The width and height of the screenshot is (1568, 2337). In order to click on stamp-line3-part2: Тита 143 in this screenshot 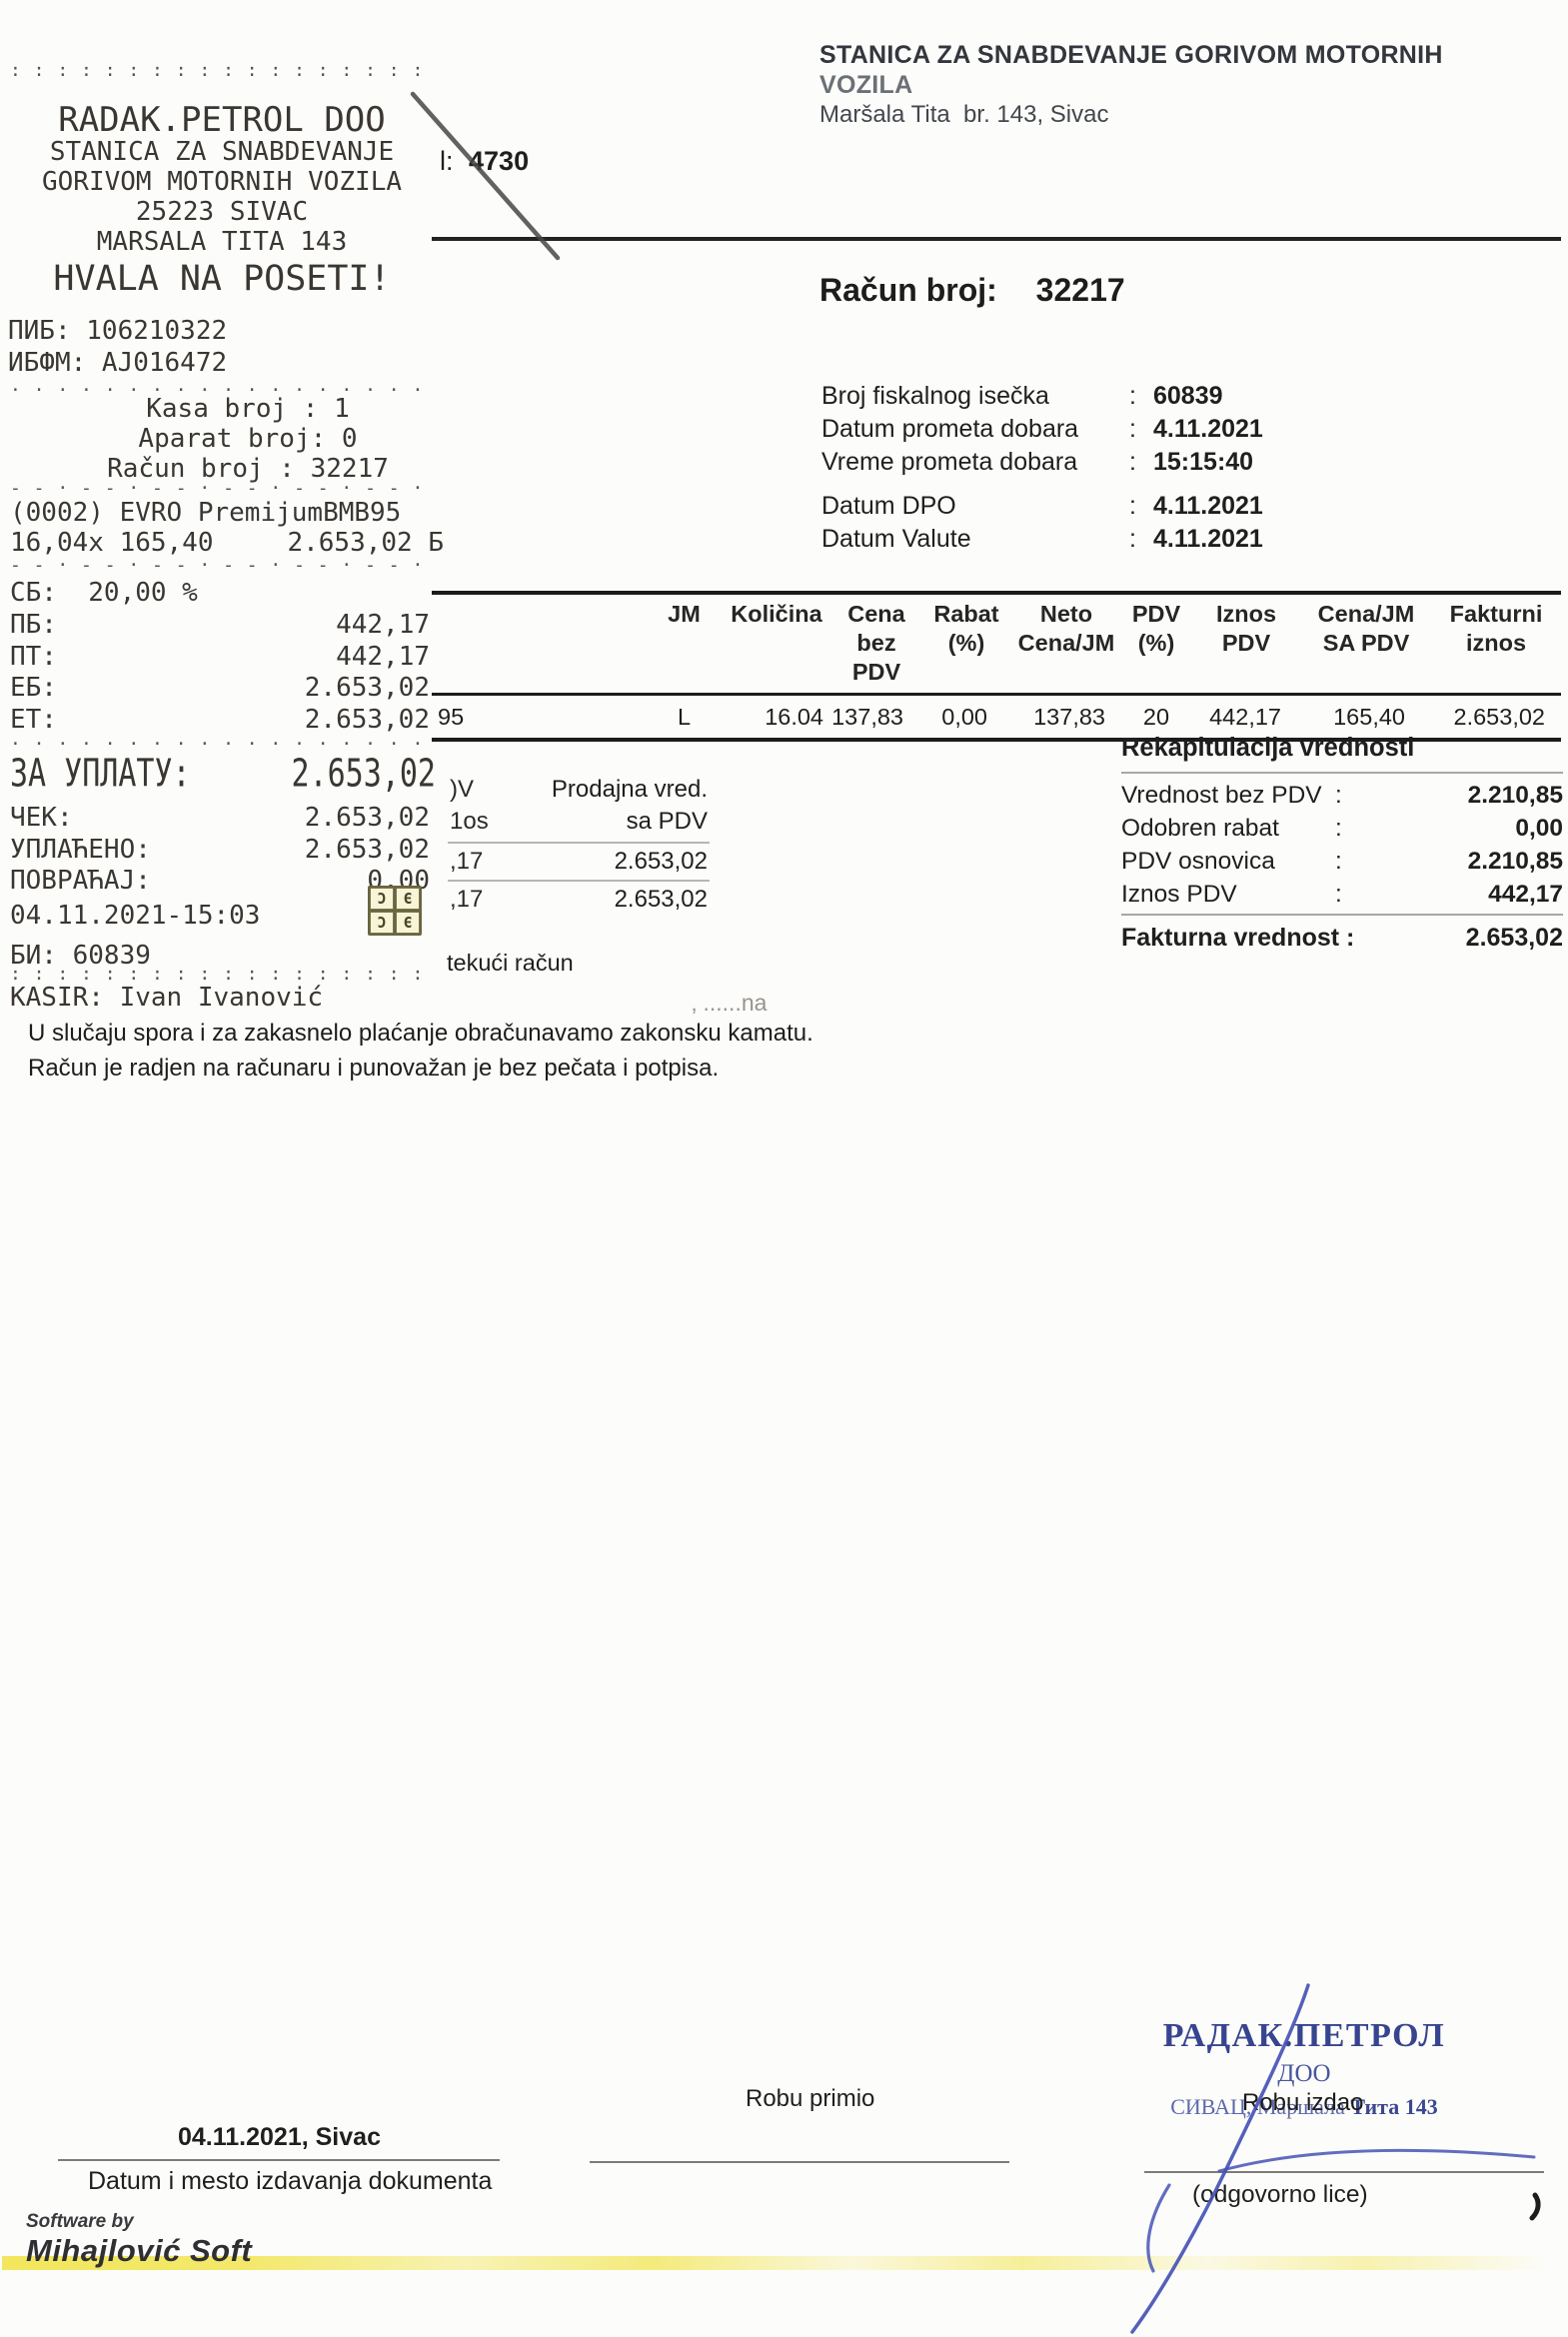, I will do `click(1394, 2106)`.